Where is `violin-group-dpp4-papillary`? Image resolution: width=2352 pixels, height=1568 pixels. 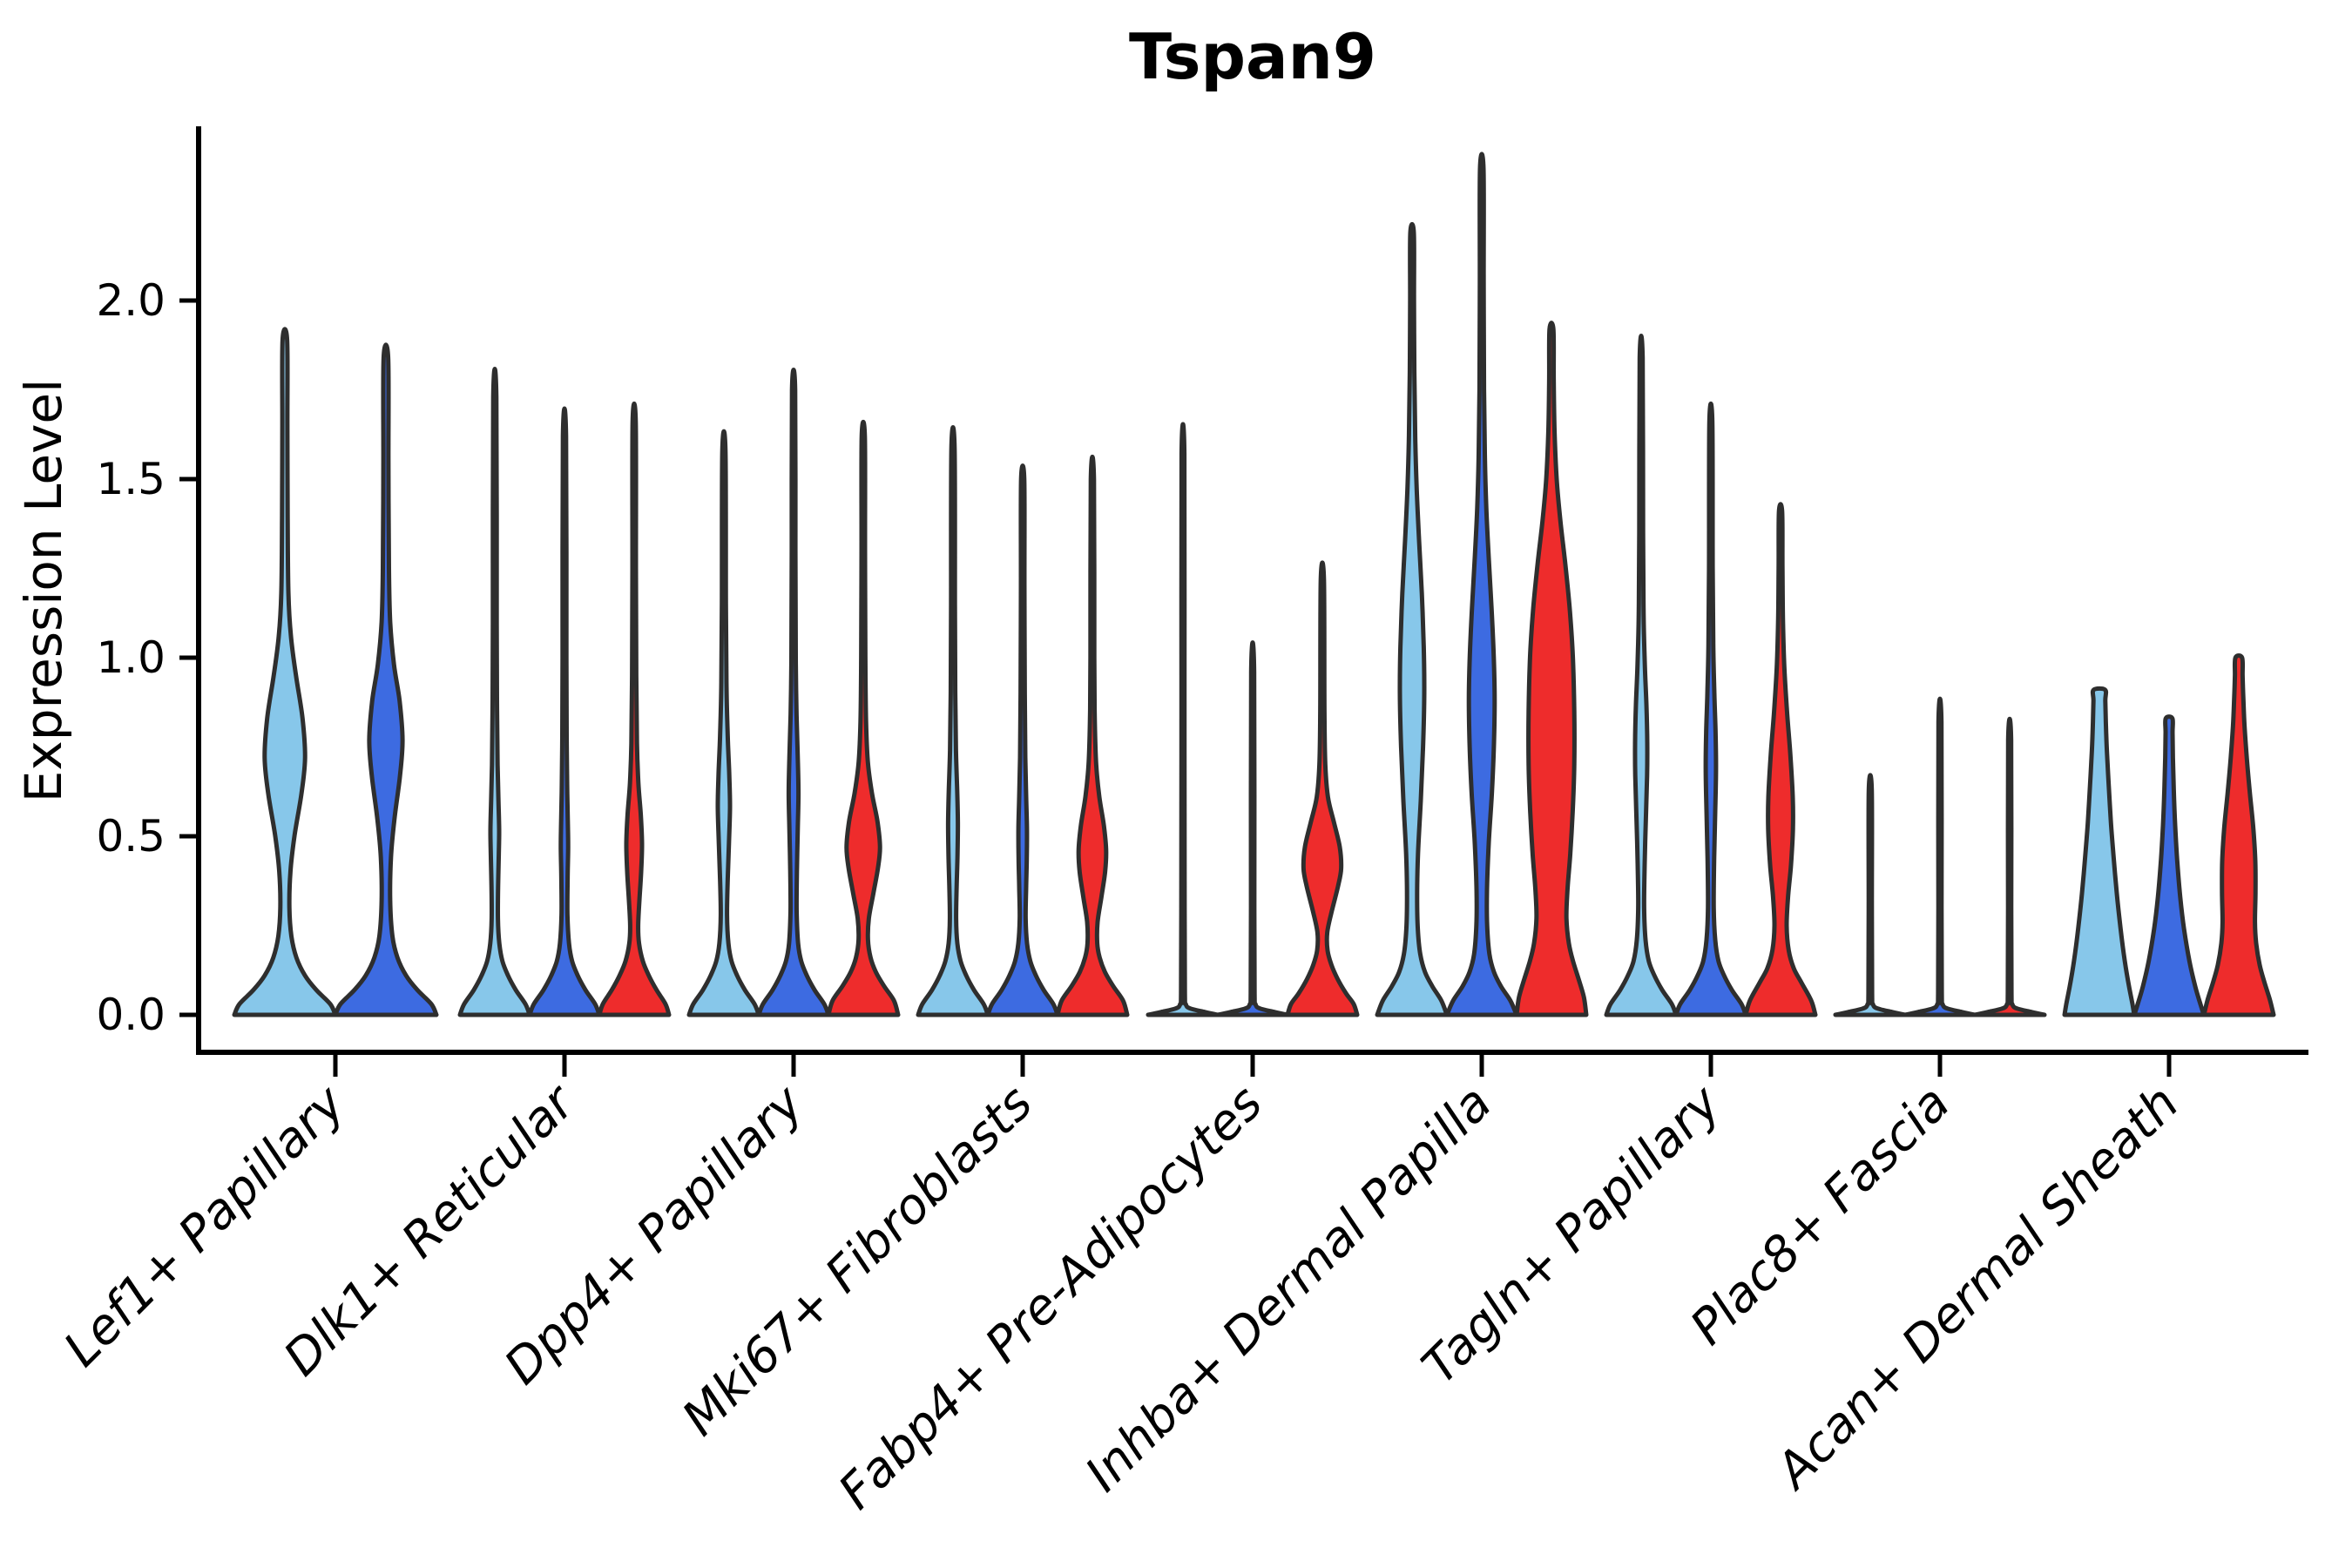 violin-group-dpp4-papillary is located at coordinates (793, 692).